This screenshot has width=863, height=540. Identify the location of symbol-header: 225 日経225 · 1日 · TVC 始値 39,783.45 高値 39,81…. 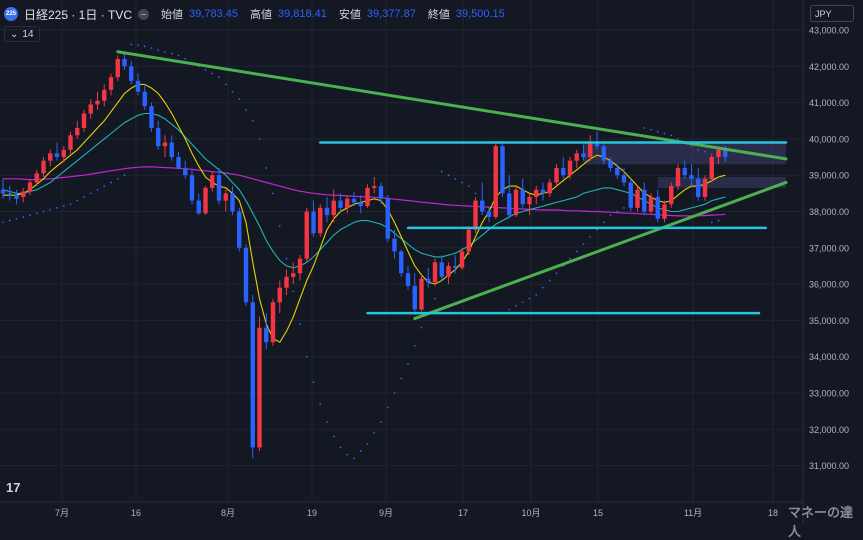
(254, 14).